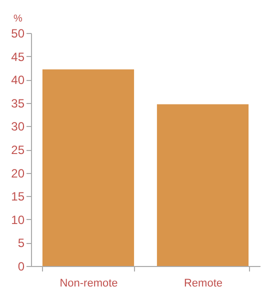 The height and width of the screenshot is (302, 279). Describe the element at coordinates (18, 33) in the screenshot. I see `y-tick-label: 50` at that location.